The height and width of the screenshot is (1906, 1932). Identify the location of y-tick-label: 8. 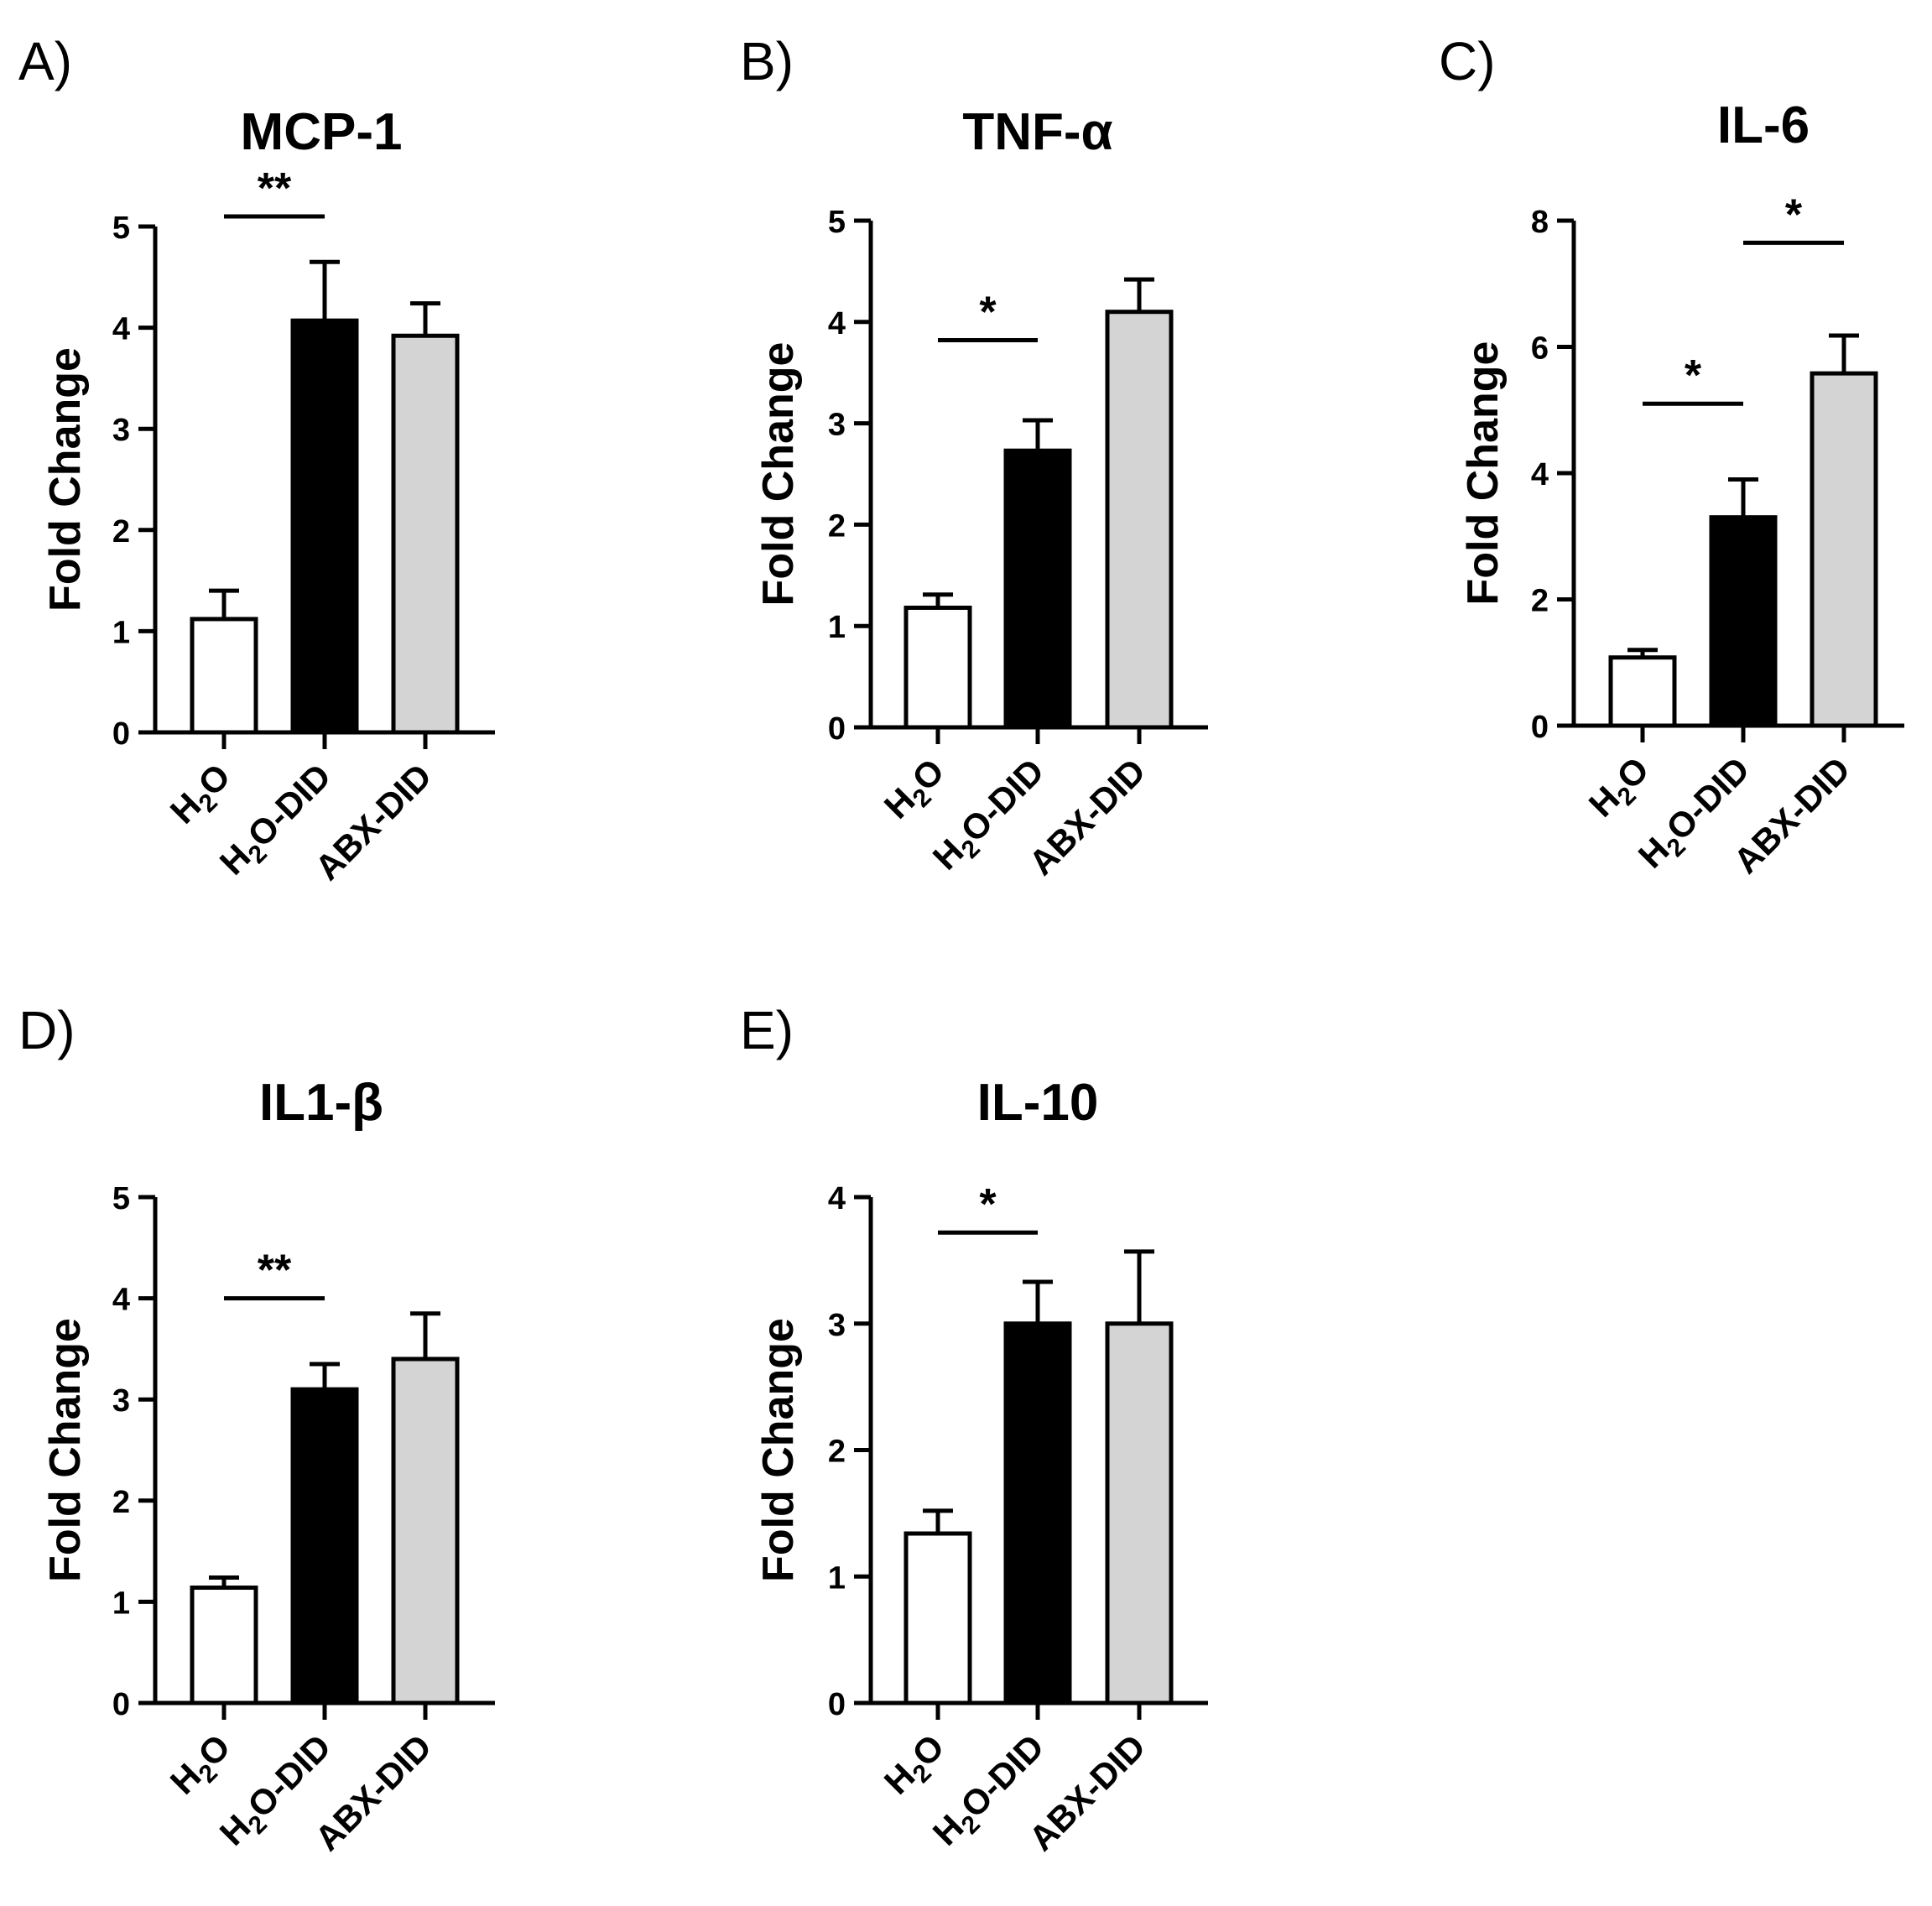
(1540, 222).